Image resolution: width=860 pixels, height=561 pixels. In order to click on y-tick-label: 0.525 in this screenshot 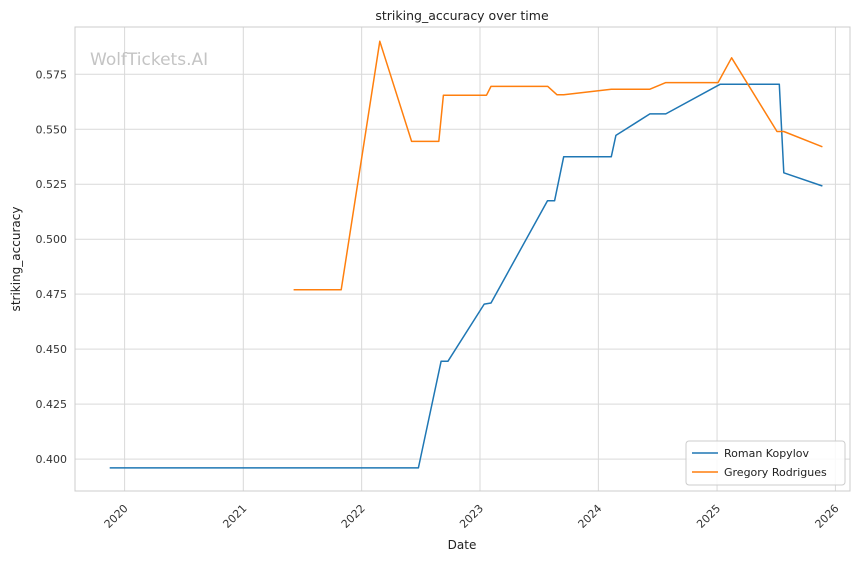, I will do `click(52, 184)`.